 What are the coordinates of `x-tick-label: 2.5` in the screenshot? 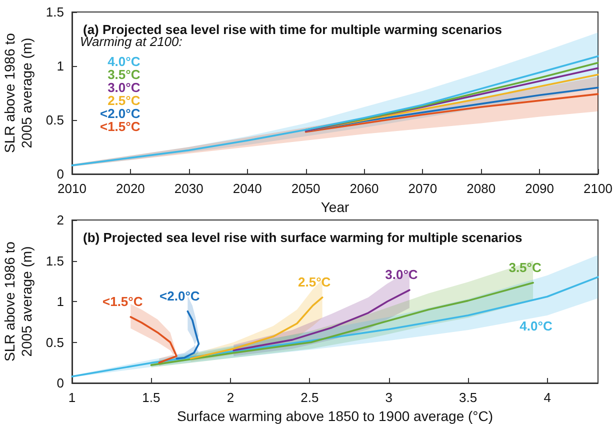 It's located at (309, 397).